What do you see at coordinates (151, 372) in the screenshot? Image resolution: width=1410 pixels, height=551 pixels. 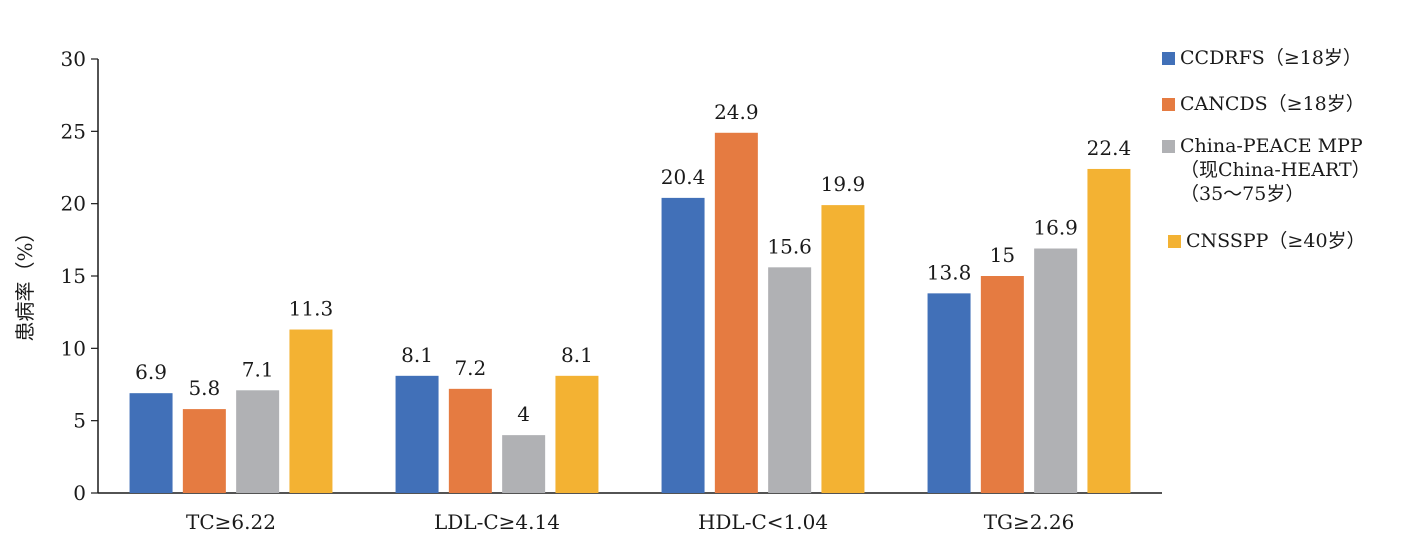 I see `bar-value-label: 6.9` at bounding box center [151, 372].